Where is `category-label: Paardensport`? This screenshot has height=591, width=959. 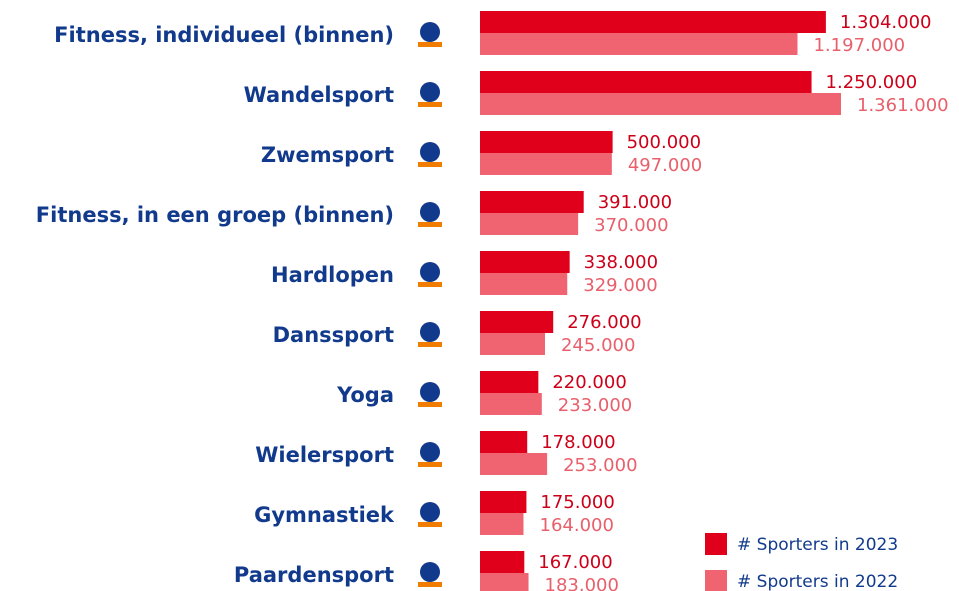
category-label: Paardensport is located at coordinates (314, 575).